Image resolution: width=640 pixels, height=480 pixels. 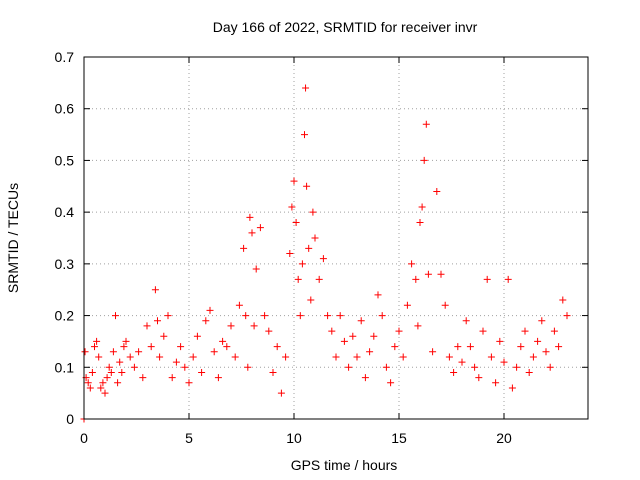 I want to click on y-tick-label: 0.2, so click(x=65, y=316).